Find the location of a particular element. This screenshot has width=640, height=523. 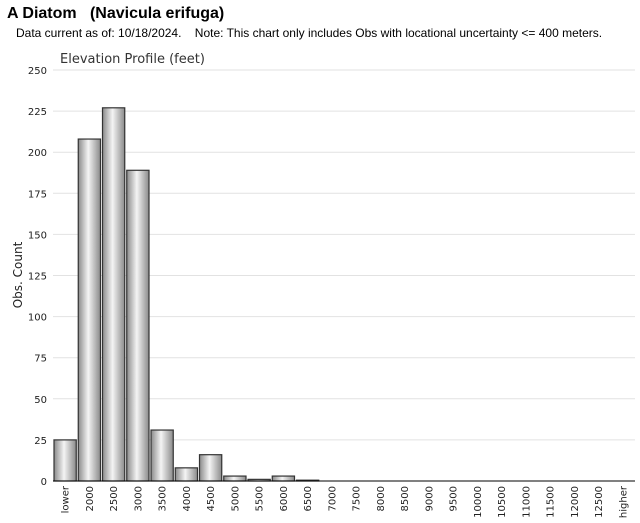

y-tick-label: 75 is located at coordinates (40, 359).